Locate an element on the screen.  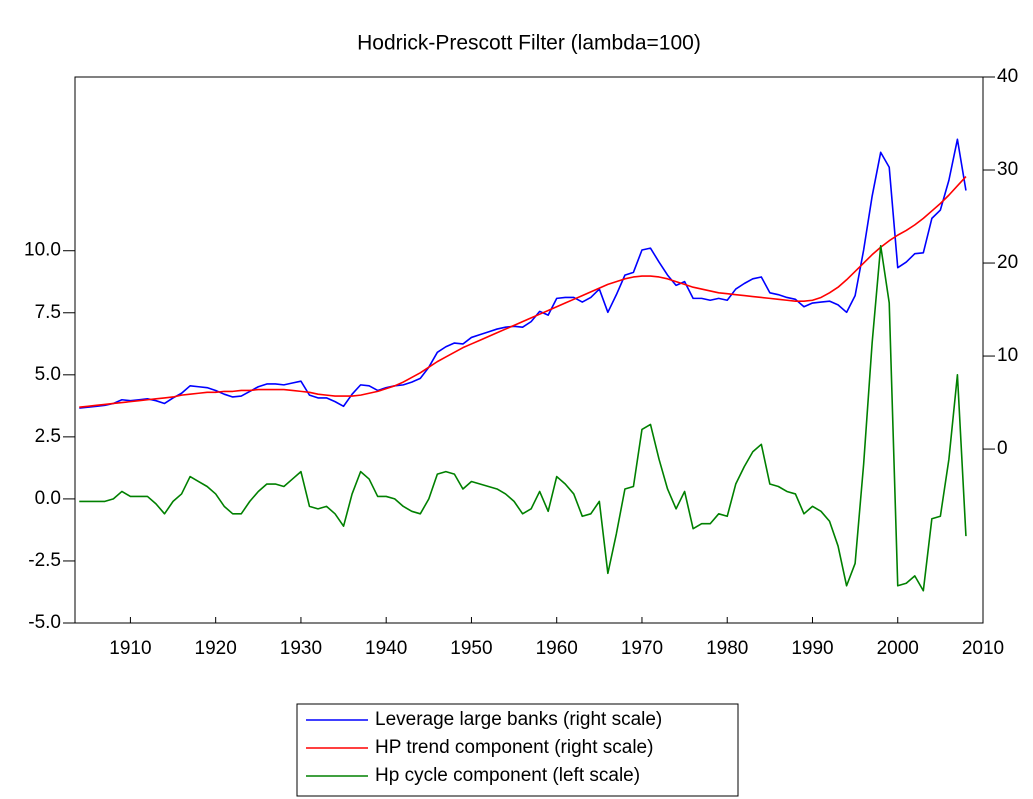
legend-label: Hp cycle component (left scale) is located at coordinates (507, 775).